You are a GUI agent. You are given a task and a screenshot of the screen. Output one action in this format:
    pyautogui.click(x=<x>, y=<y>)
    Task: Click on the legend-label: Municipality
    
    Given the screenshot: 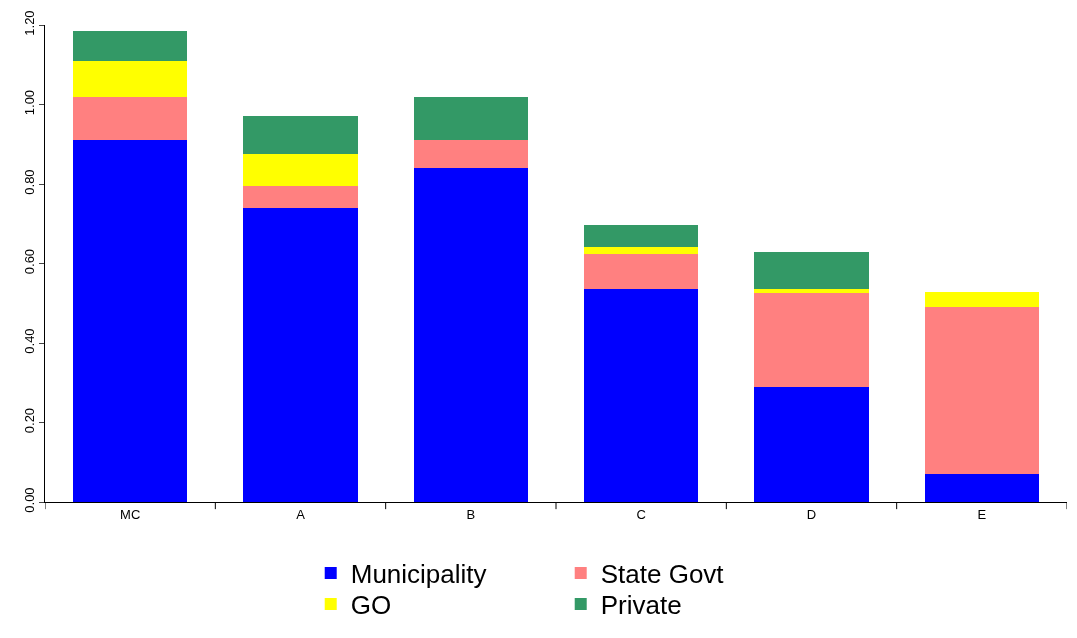 What is the action you would take?
    pyautogui.click(x=418, y=574)
    